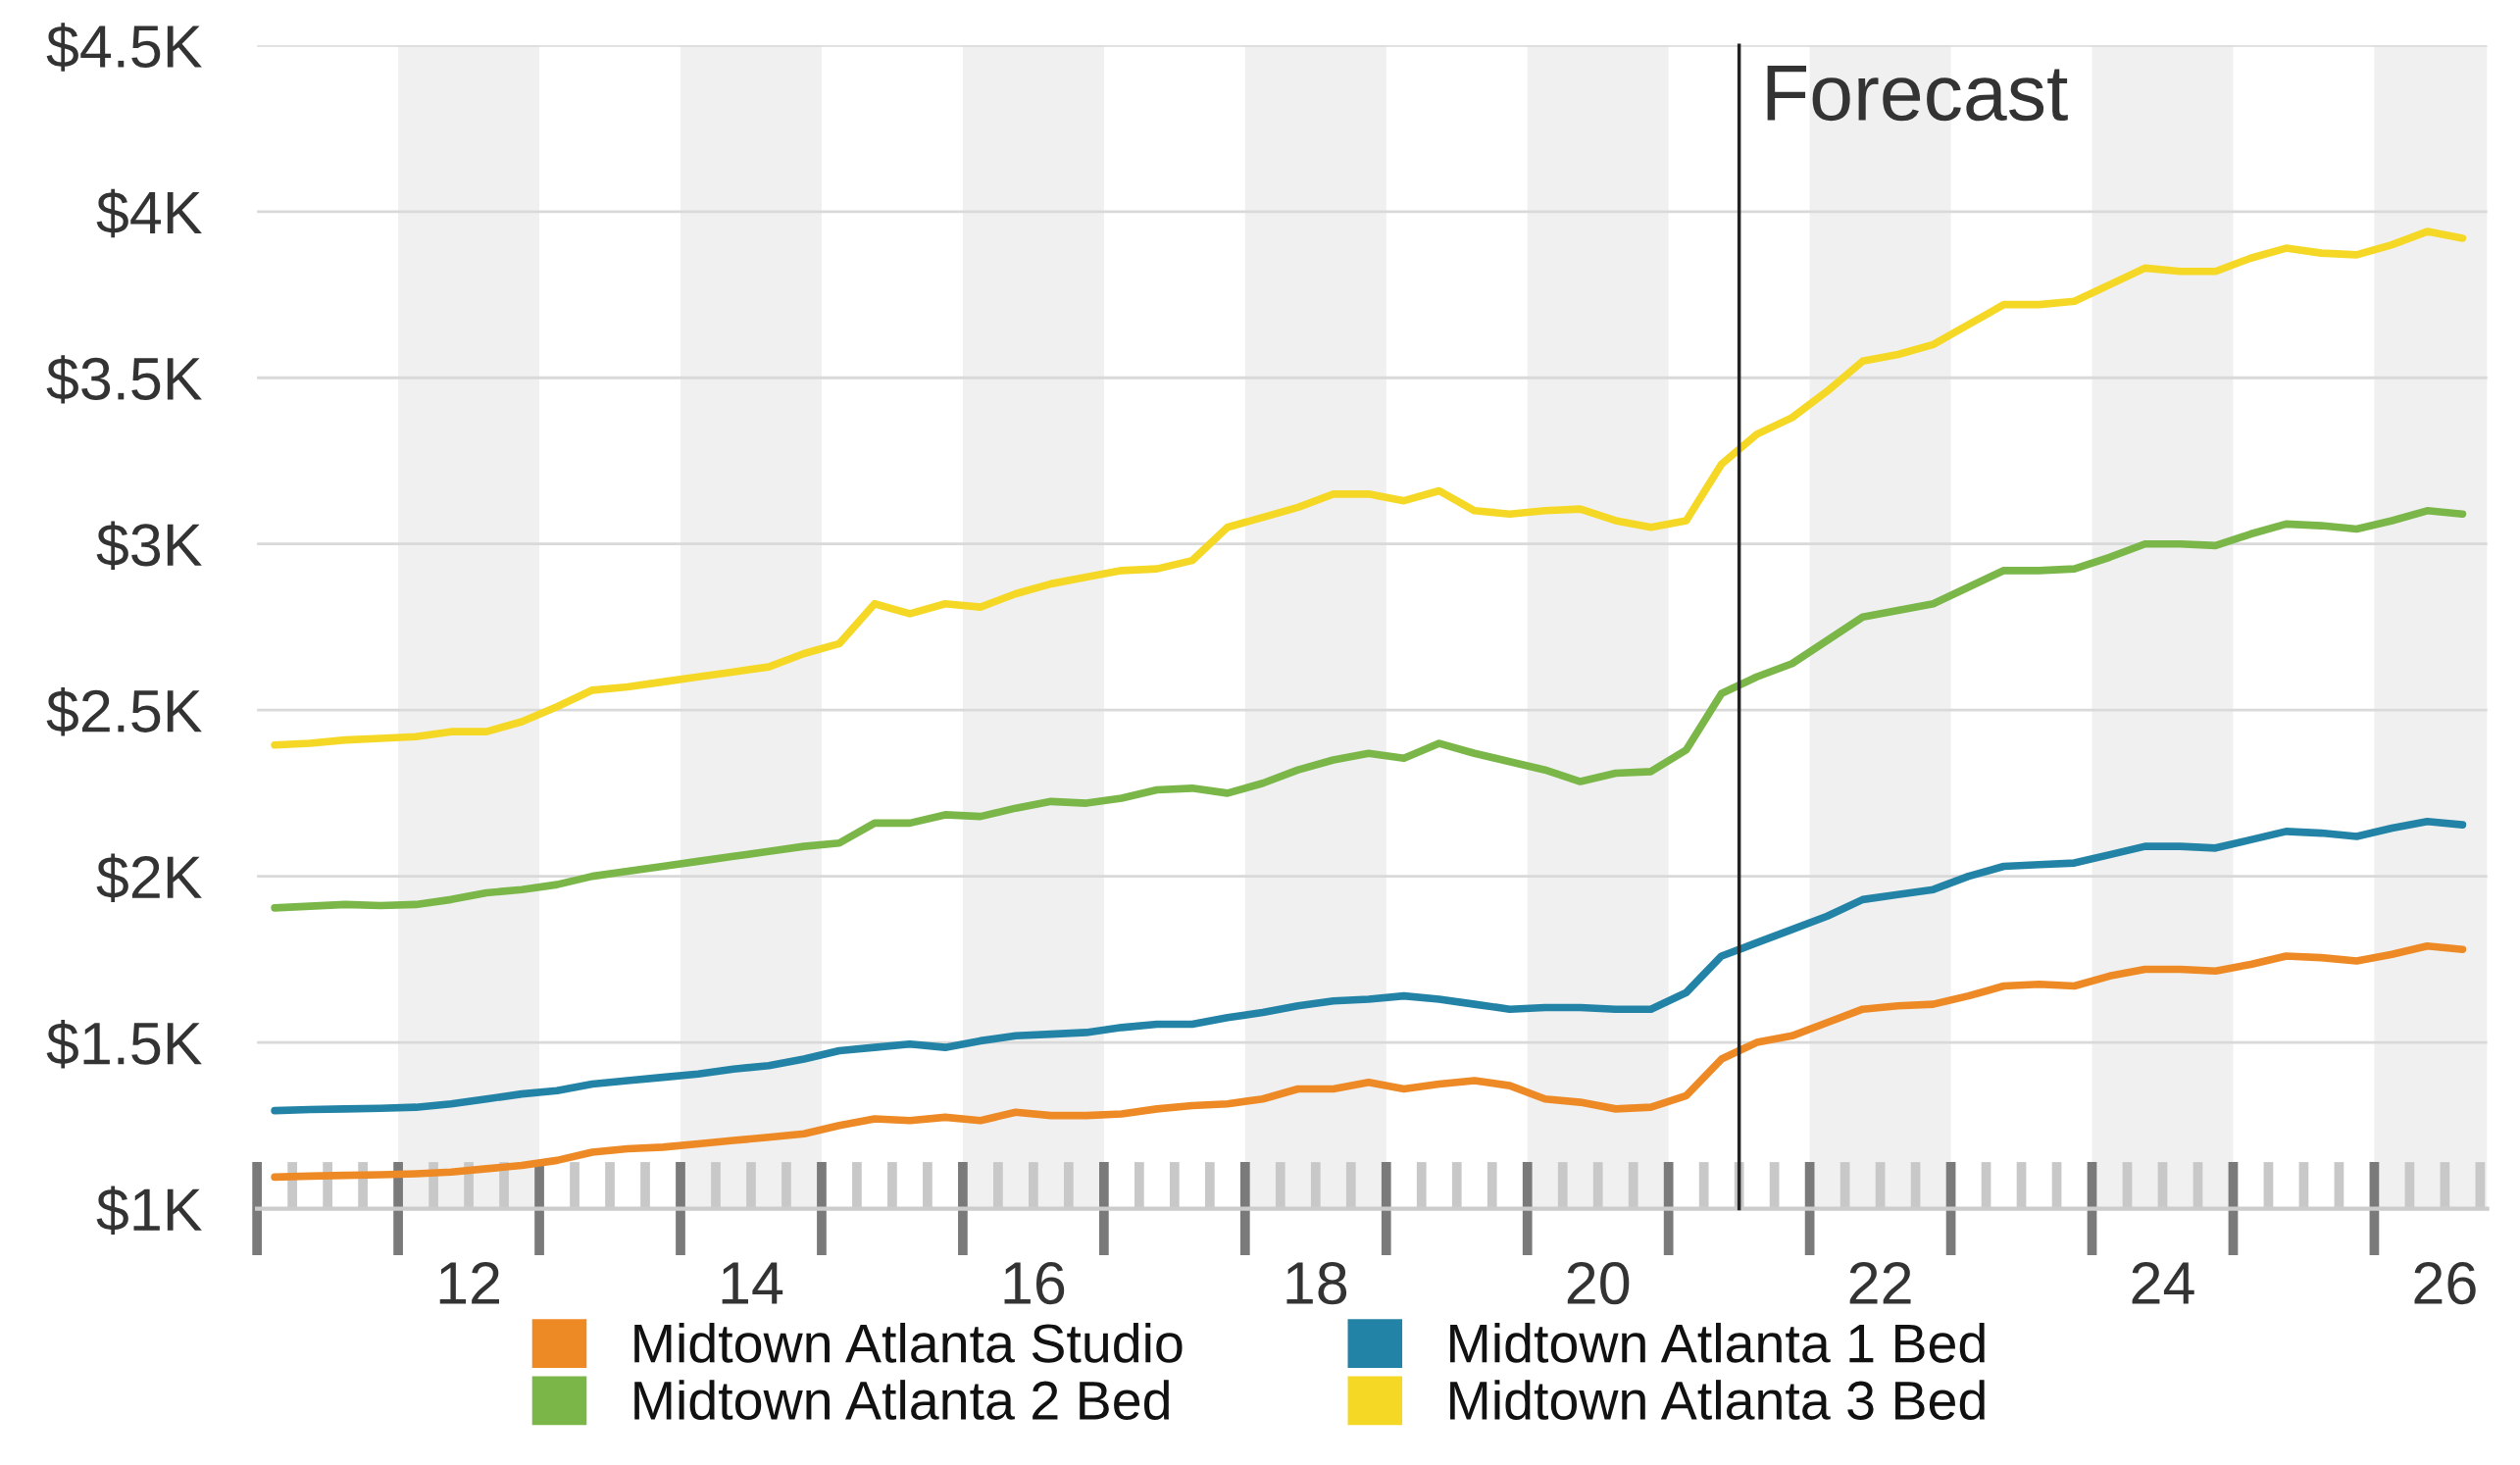 The width and height of the screenshot is (2520, 1465). What do you see at coordinates (124, 1044) in the screenshot?
I see `y-tick-label: $1.5K` at bounding box center [124, 1044].